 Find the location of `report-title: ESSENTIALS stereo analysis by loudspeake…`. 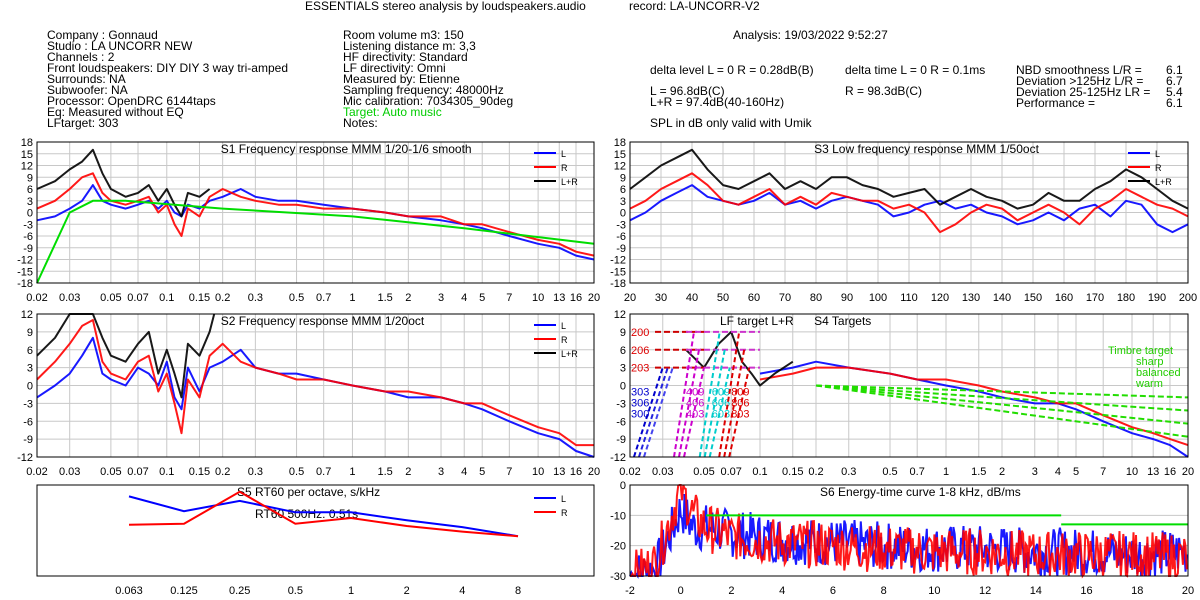

report-title: ESSENTIALS stereo analysis by loudspeake… is located at coordinates (445, 6).